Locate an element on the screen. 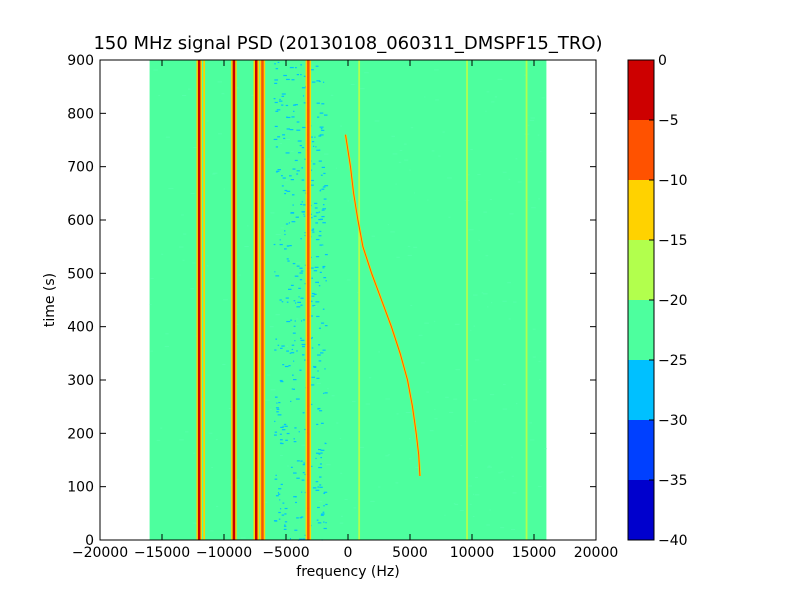 The width and height of the screenshot is (800, 600). colorbar-tick-label: −15 is located at coordinates (673, 241).